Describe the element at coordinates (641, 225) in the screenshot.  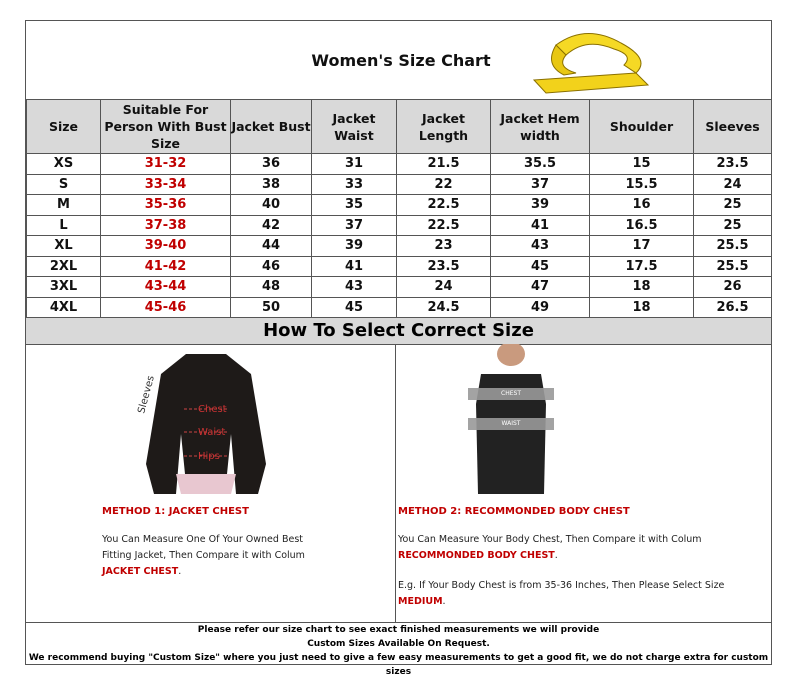
I see `table-cell: 16.5` at that location.